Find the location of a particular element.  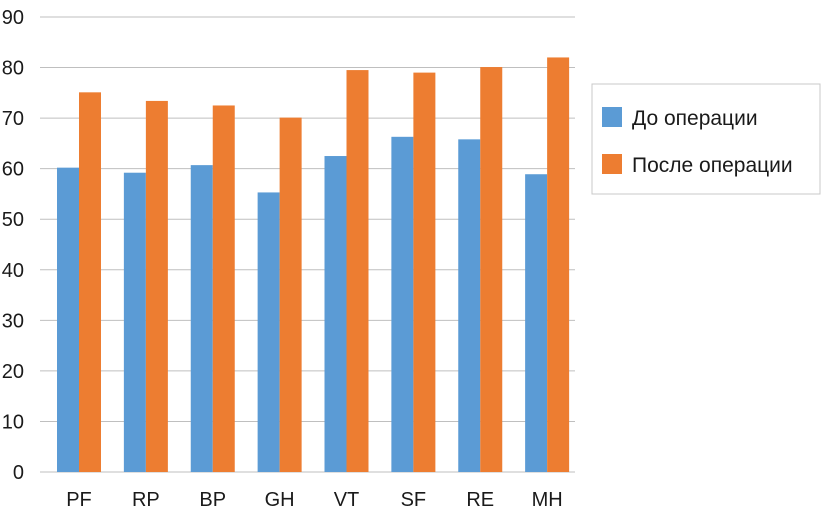

legend-swatch-after is located at coordinates (612, 164).